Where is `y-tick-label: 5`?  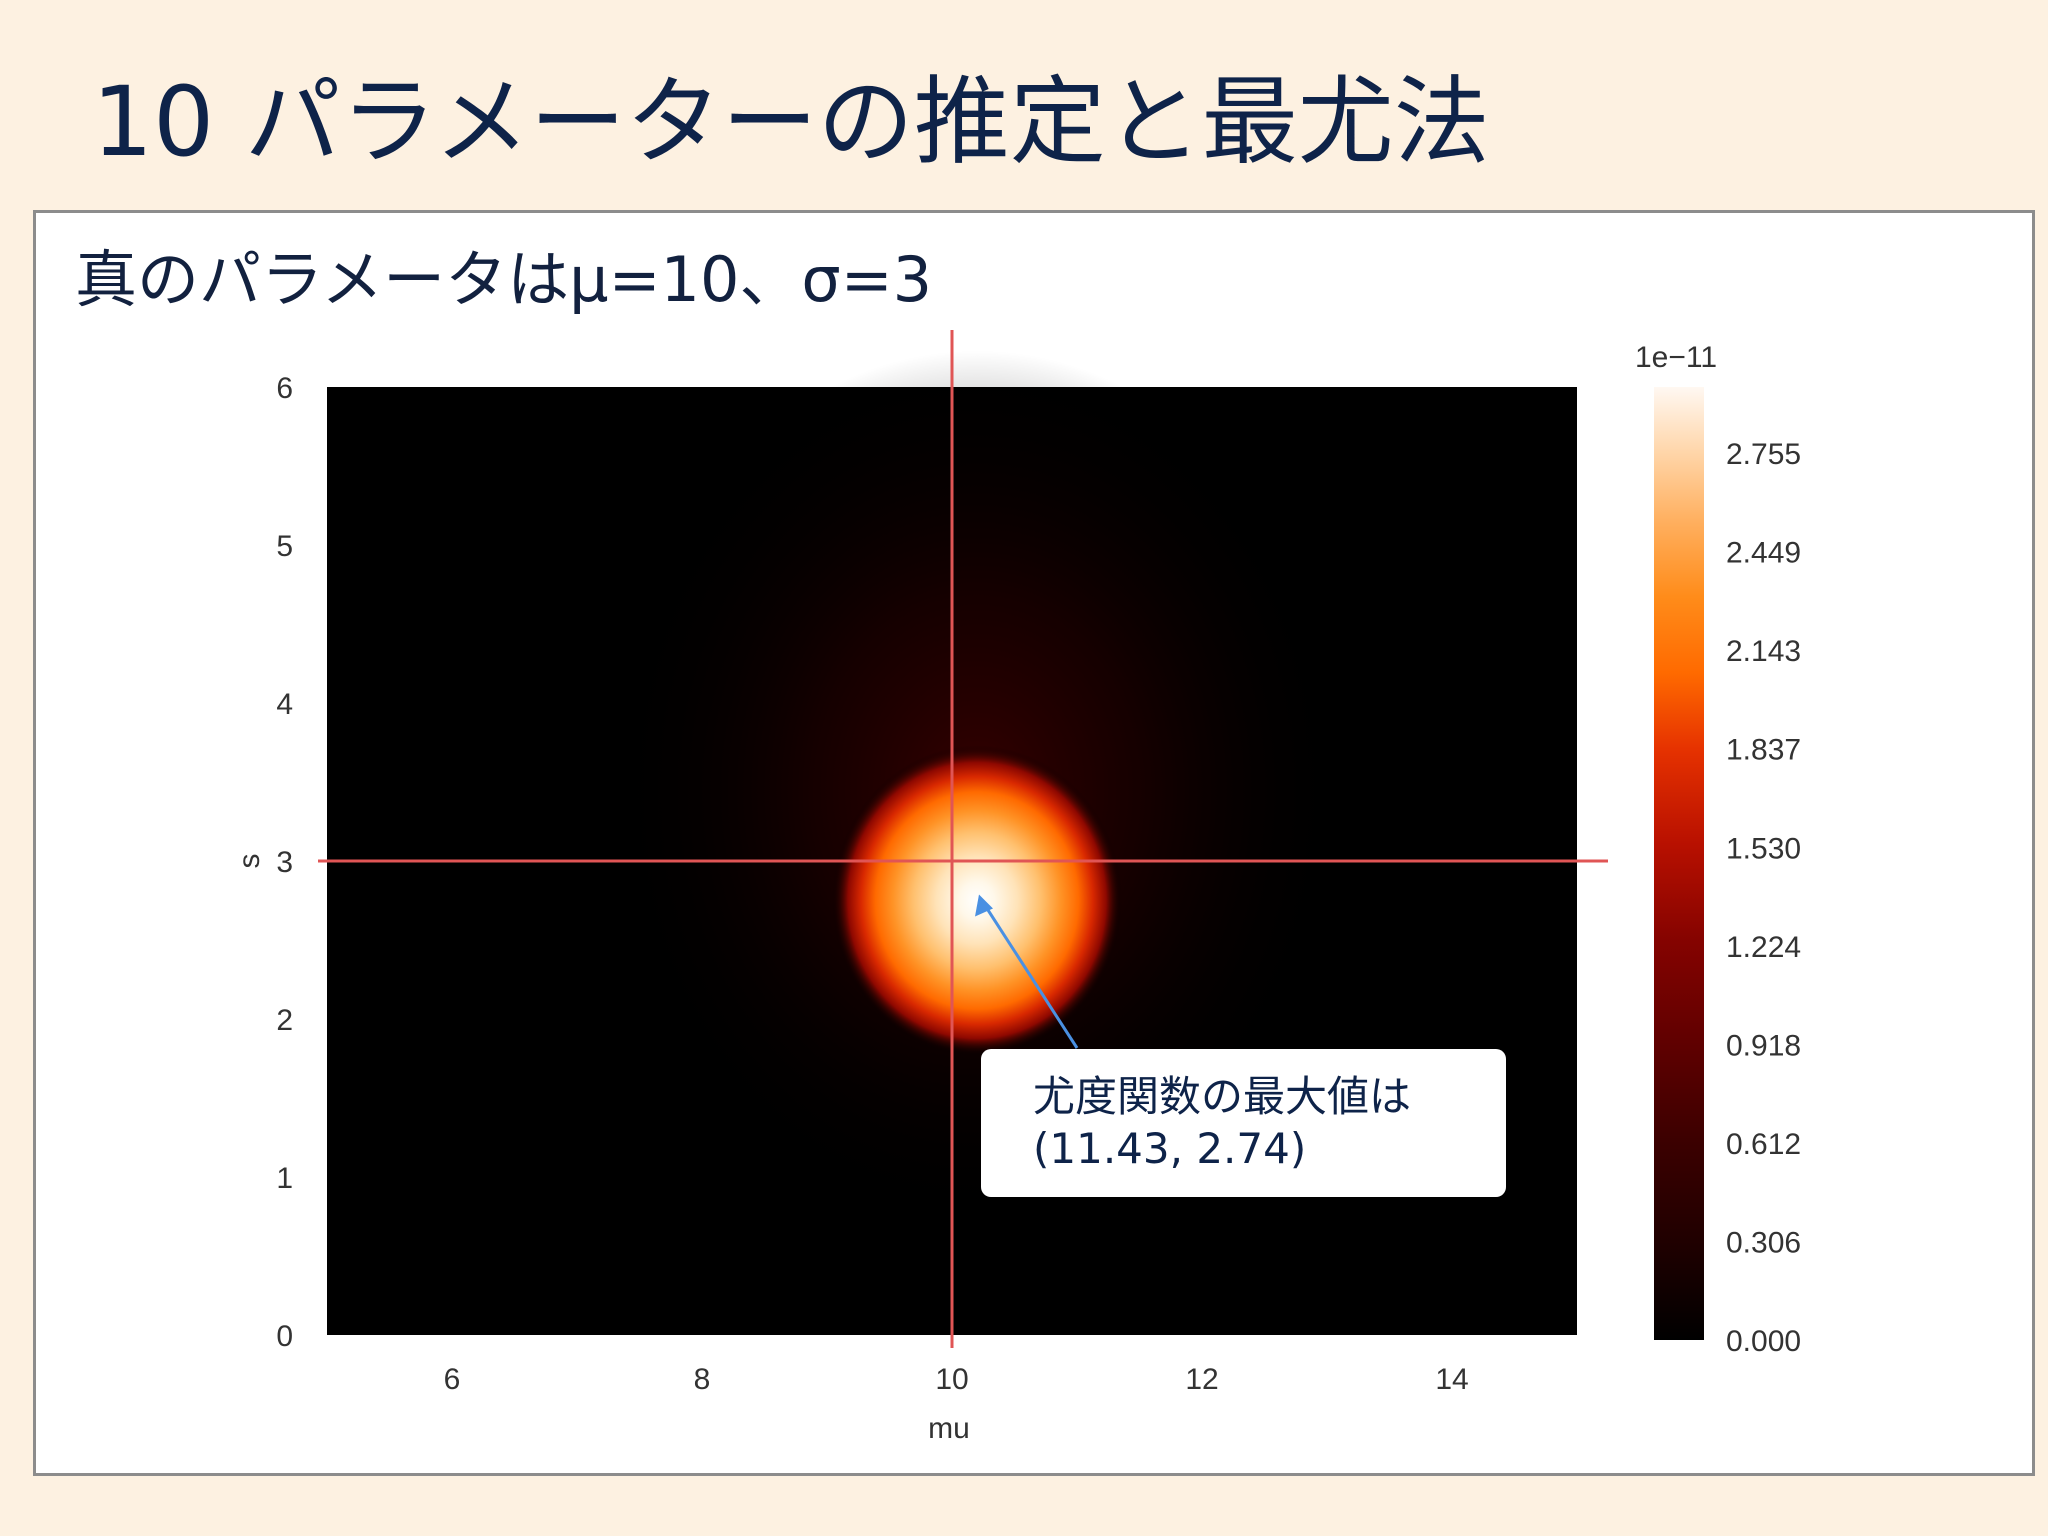
y-tick-label: 5 is located at coordinates (284, 546).